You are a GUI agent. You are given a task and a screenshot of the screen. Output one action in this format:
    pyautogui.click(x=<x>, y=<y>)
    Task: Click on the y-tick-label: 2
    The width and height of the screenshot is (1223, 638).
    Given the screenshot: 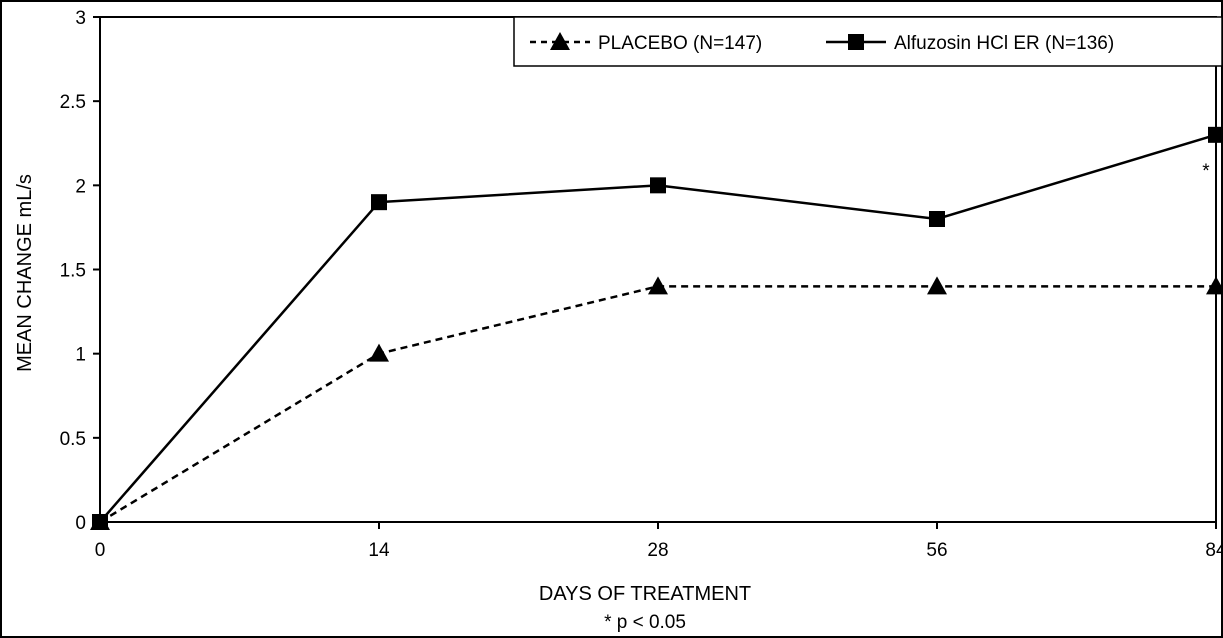 What is the action you would take?
    pyautogui.click(x=80, y=186)
    